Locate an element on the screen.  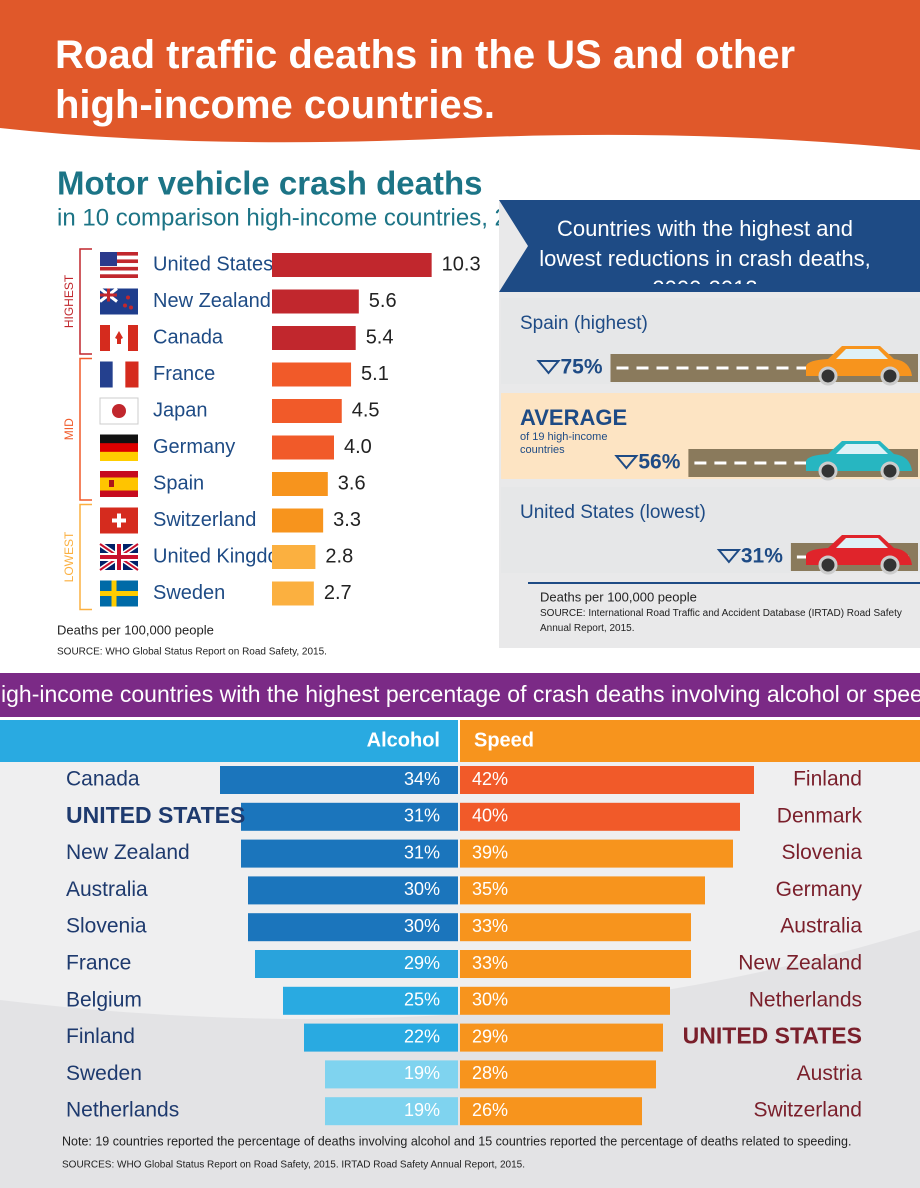
value-label: 29% is located at coordinates (490, 1036).